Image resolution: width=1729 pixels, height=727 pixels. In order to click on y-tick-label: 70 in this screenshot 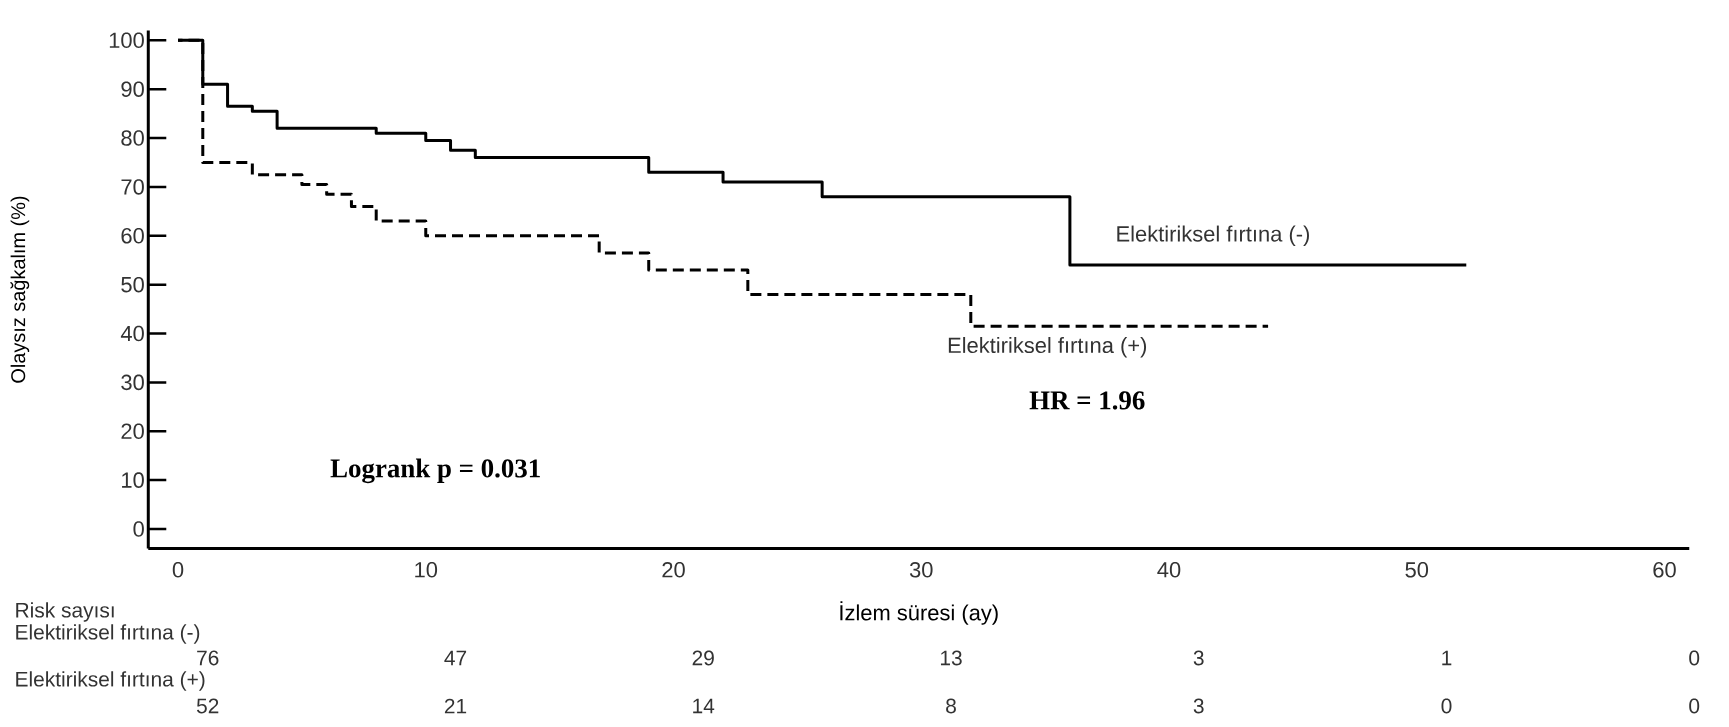, I will do `click(132, 187)`.